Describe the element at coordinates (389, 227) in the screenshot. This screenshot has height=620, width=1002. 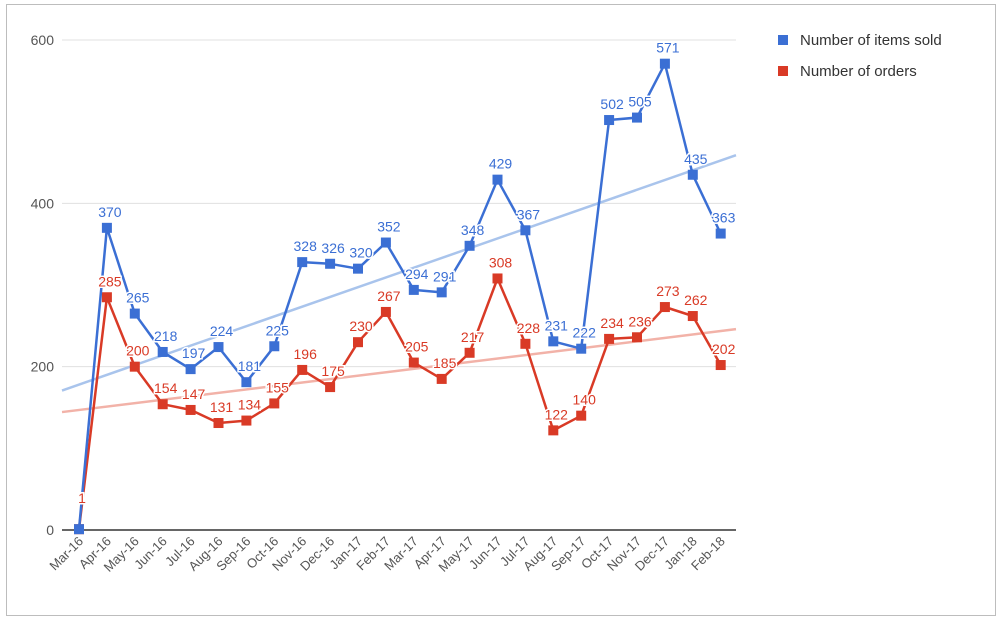
I see `data-label: 352` at that location.